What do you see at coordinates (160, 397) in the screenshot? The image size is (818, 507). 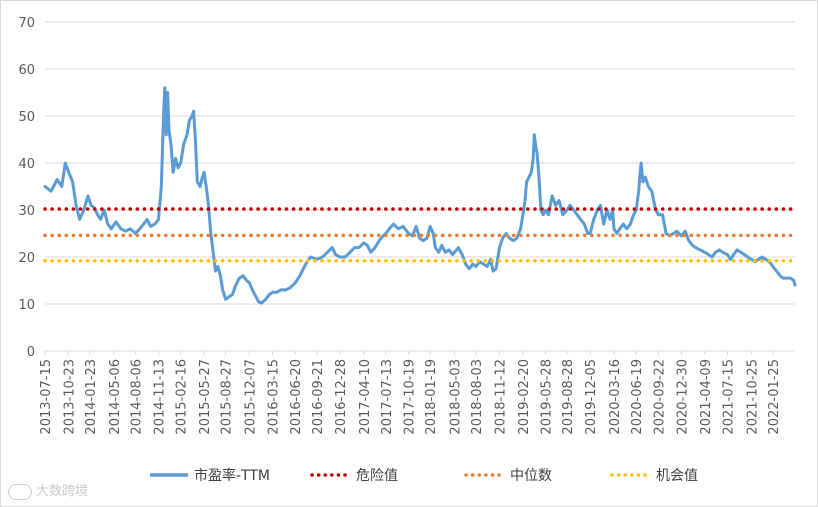 I see `x-tick-label: 2014-11-13` at bounding box center [160, 397].